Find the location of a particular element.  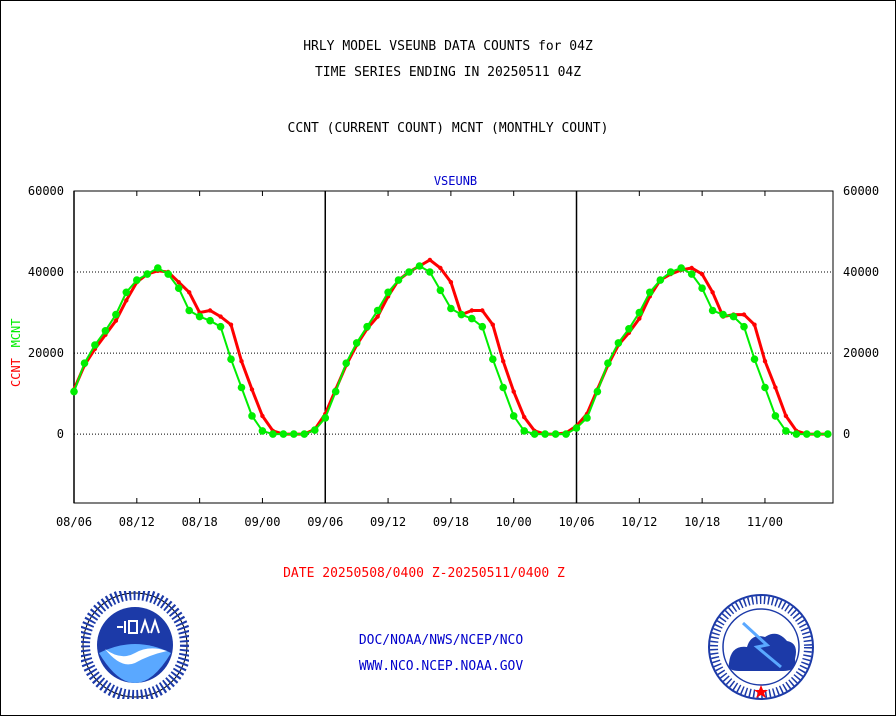

x-tick-label: 10/18 is located at coordinates (702, 522).